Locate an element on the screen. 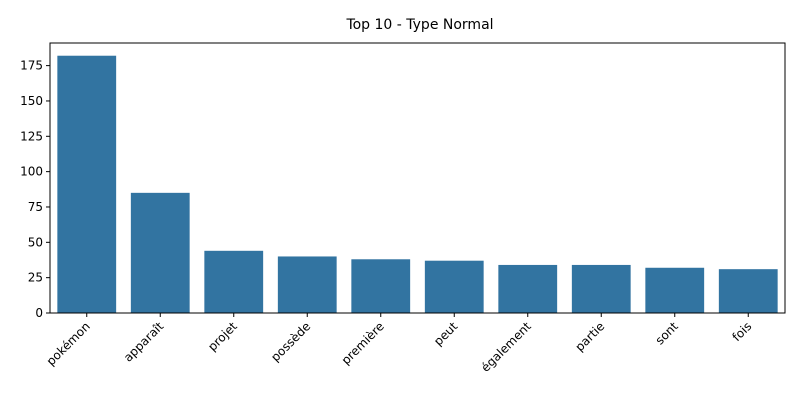 This screenshot has height=400, width=800. x-tick-label: également is located at coordinates (506, 347).